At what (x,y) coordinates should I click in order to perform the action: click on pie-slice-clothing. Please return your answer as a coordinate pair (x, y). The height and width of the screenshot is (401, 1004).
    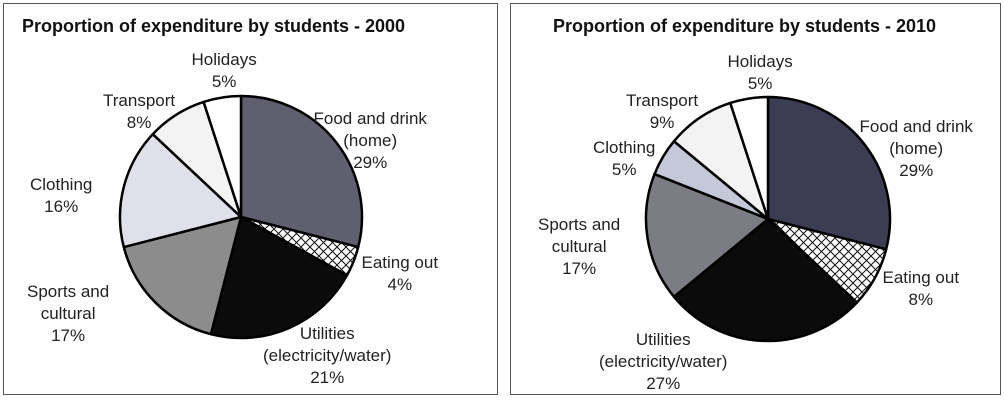
    Looking at the image, I should click on (180, 190).